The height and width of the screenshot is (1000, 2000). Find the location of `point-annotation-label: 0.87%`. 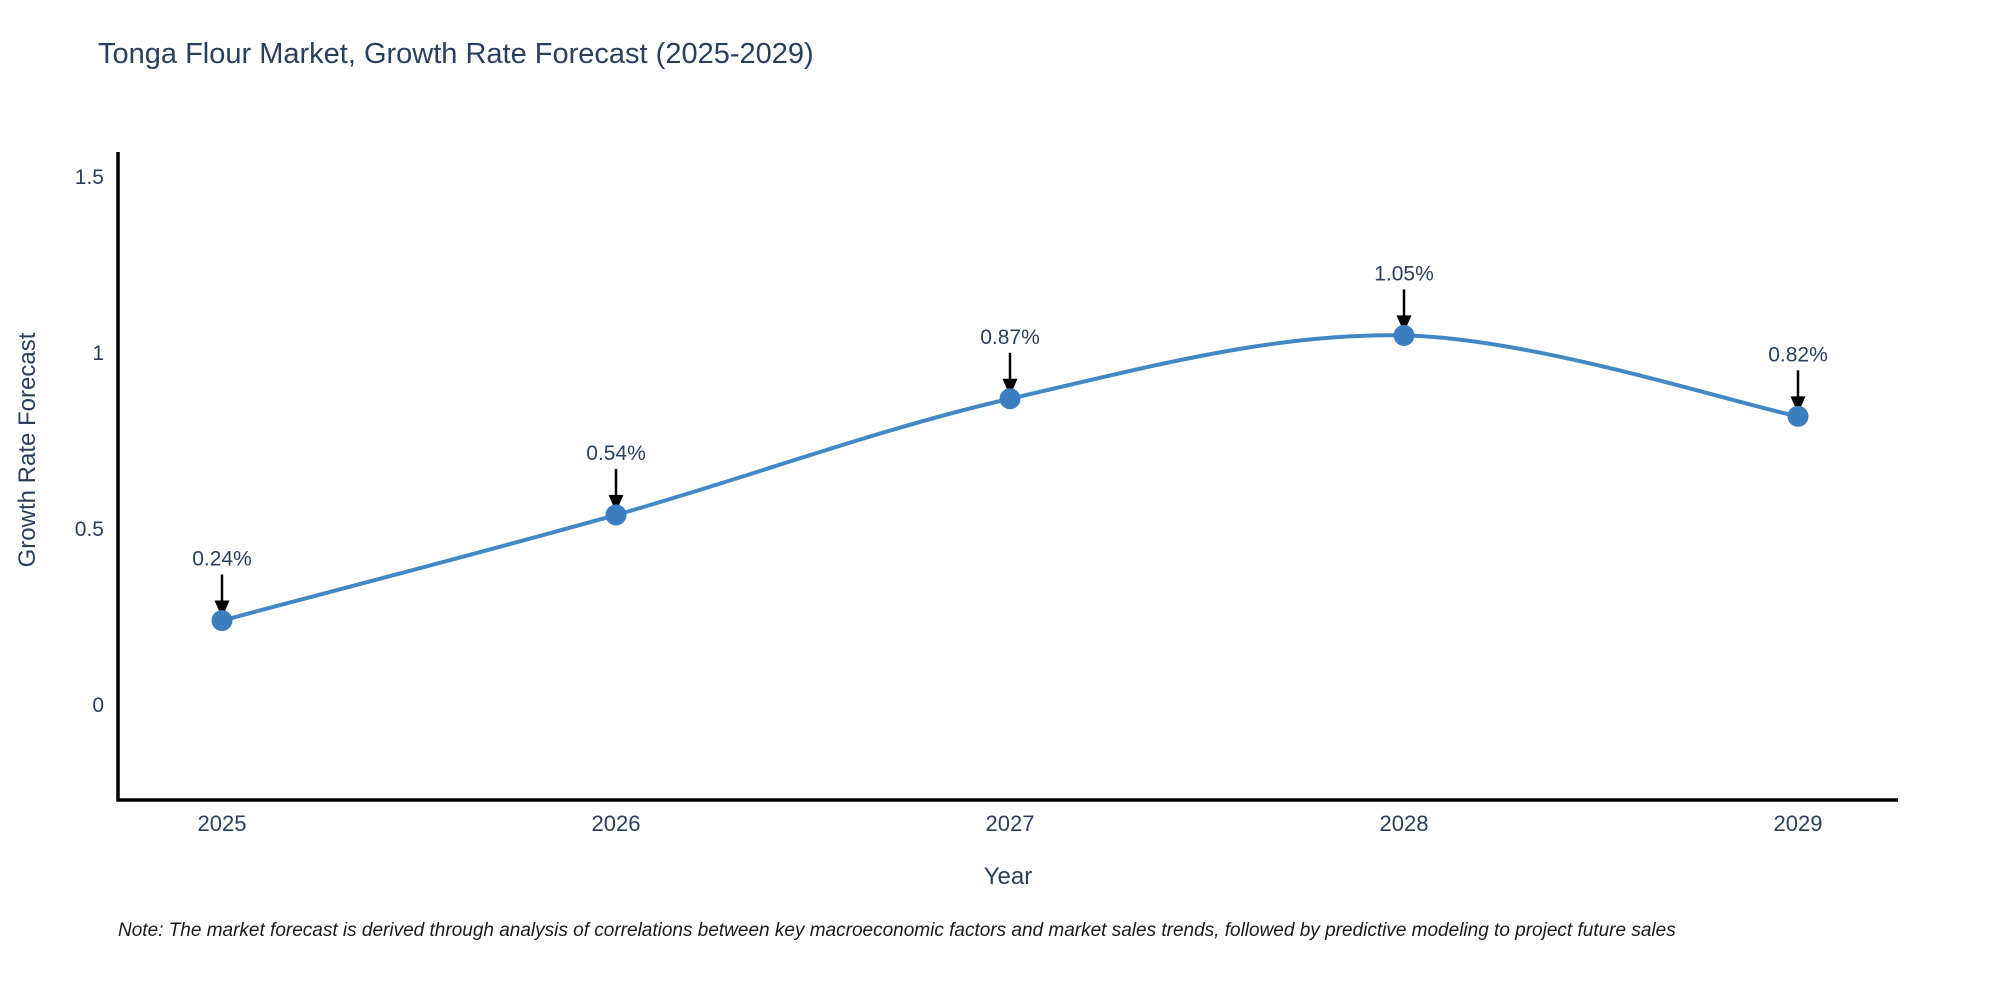

point-annotation-label: 0.87% is located at coordinates (1010, 337).